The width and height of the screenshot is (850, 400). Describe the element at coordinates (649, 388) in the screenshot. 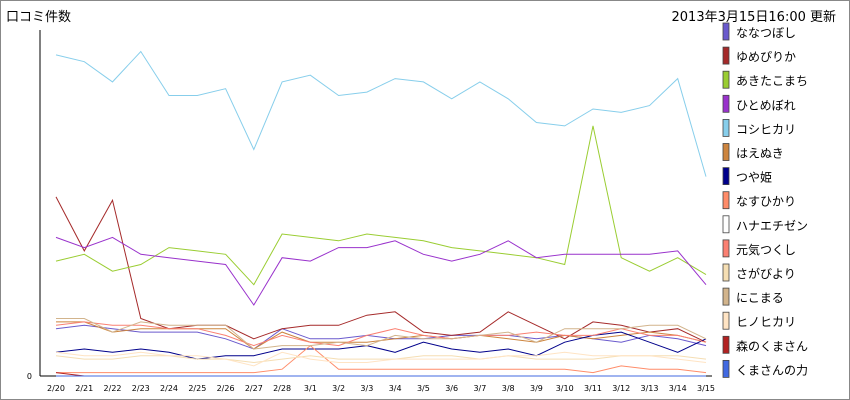

I see `x-tick-label: 3/13` at that location.